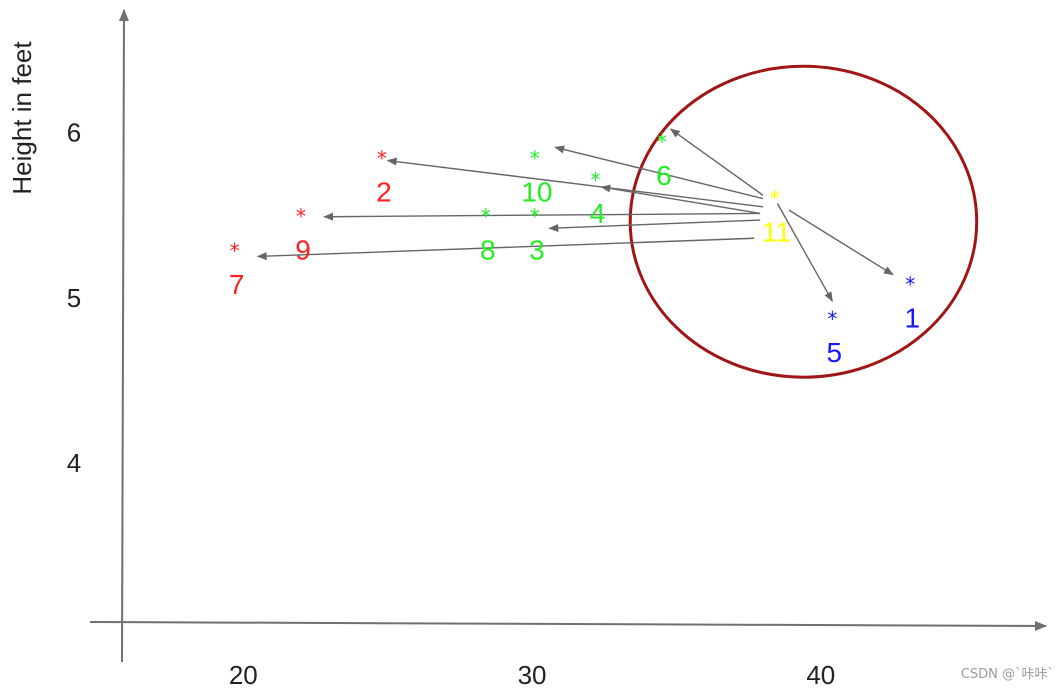  I want to click on data-point-9: *, so click(301, 216).